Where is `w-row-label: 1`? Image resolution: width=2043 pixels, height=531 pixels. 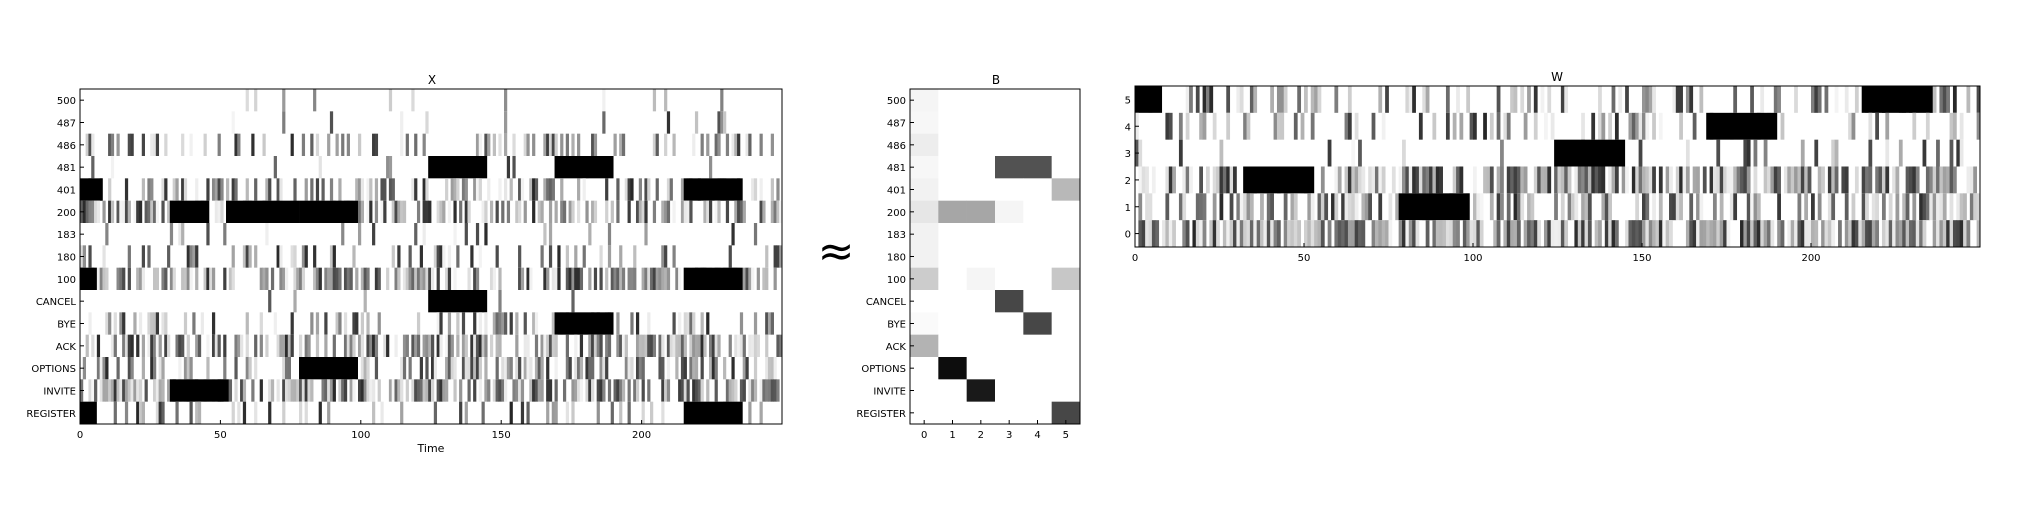
w-row-label: 1 is located at coordinates (1128, 208).